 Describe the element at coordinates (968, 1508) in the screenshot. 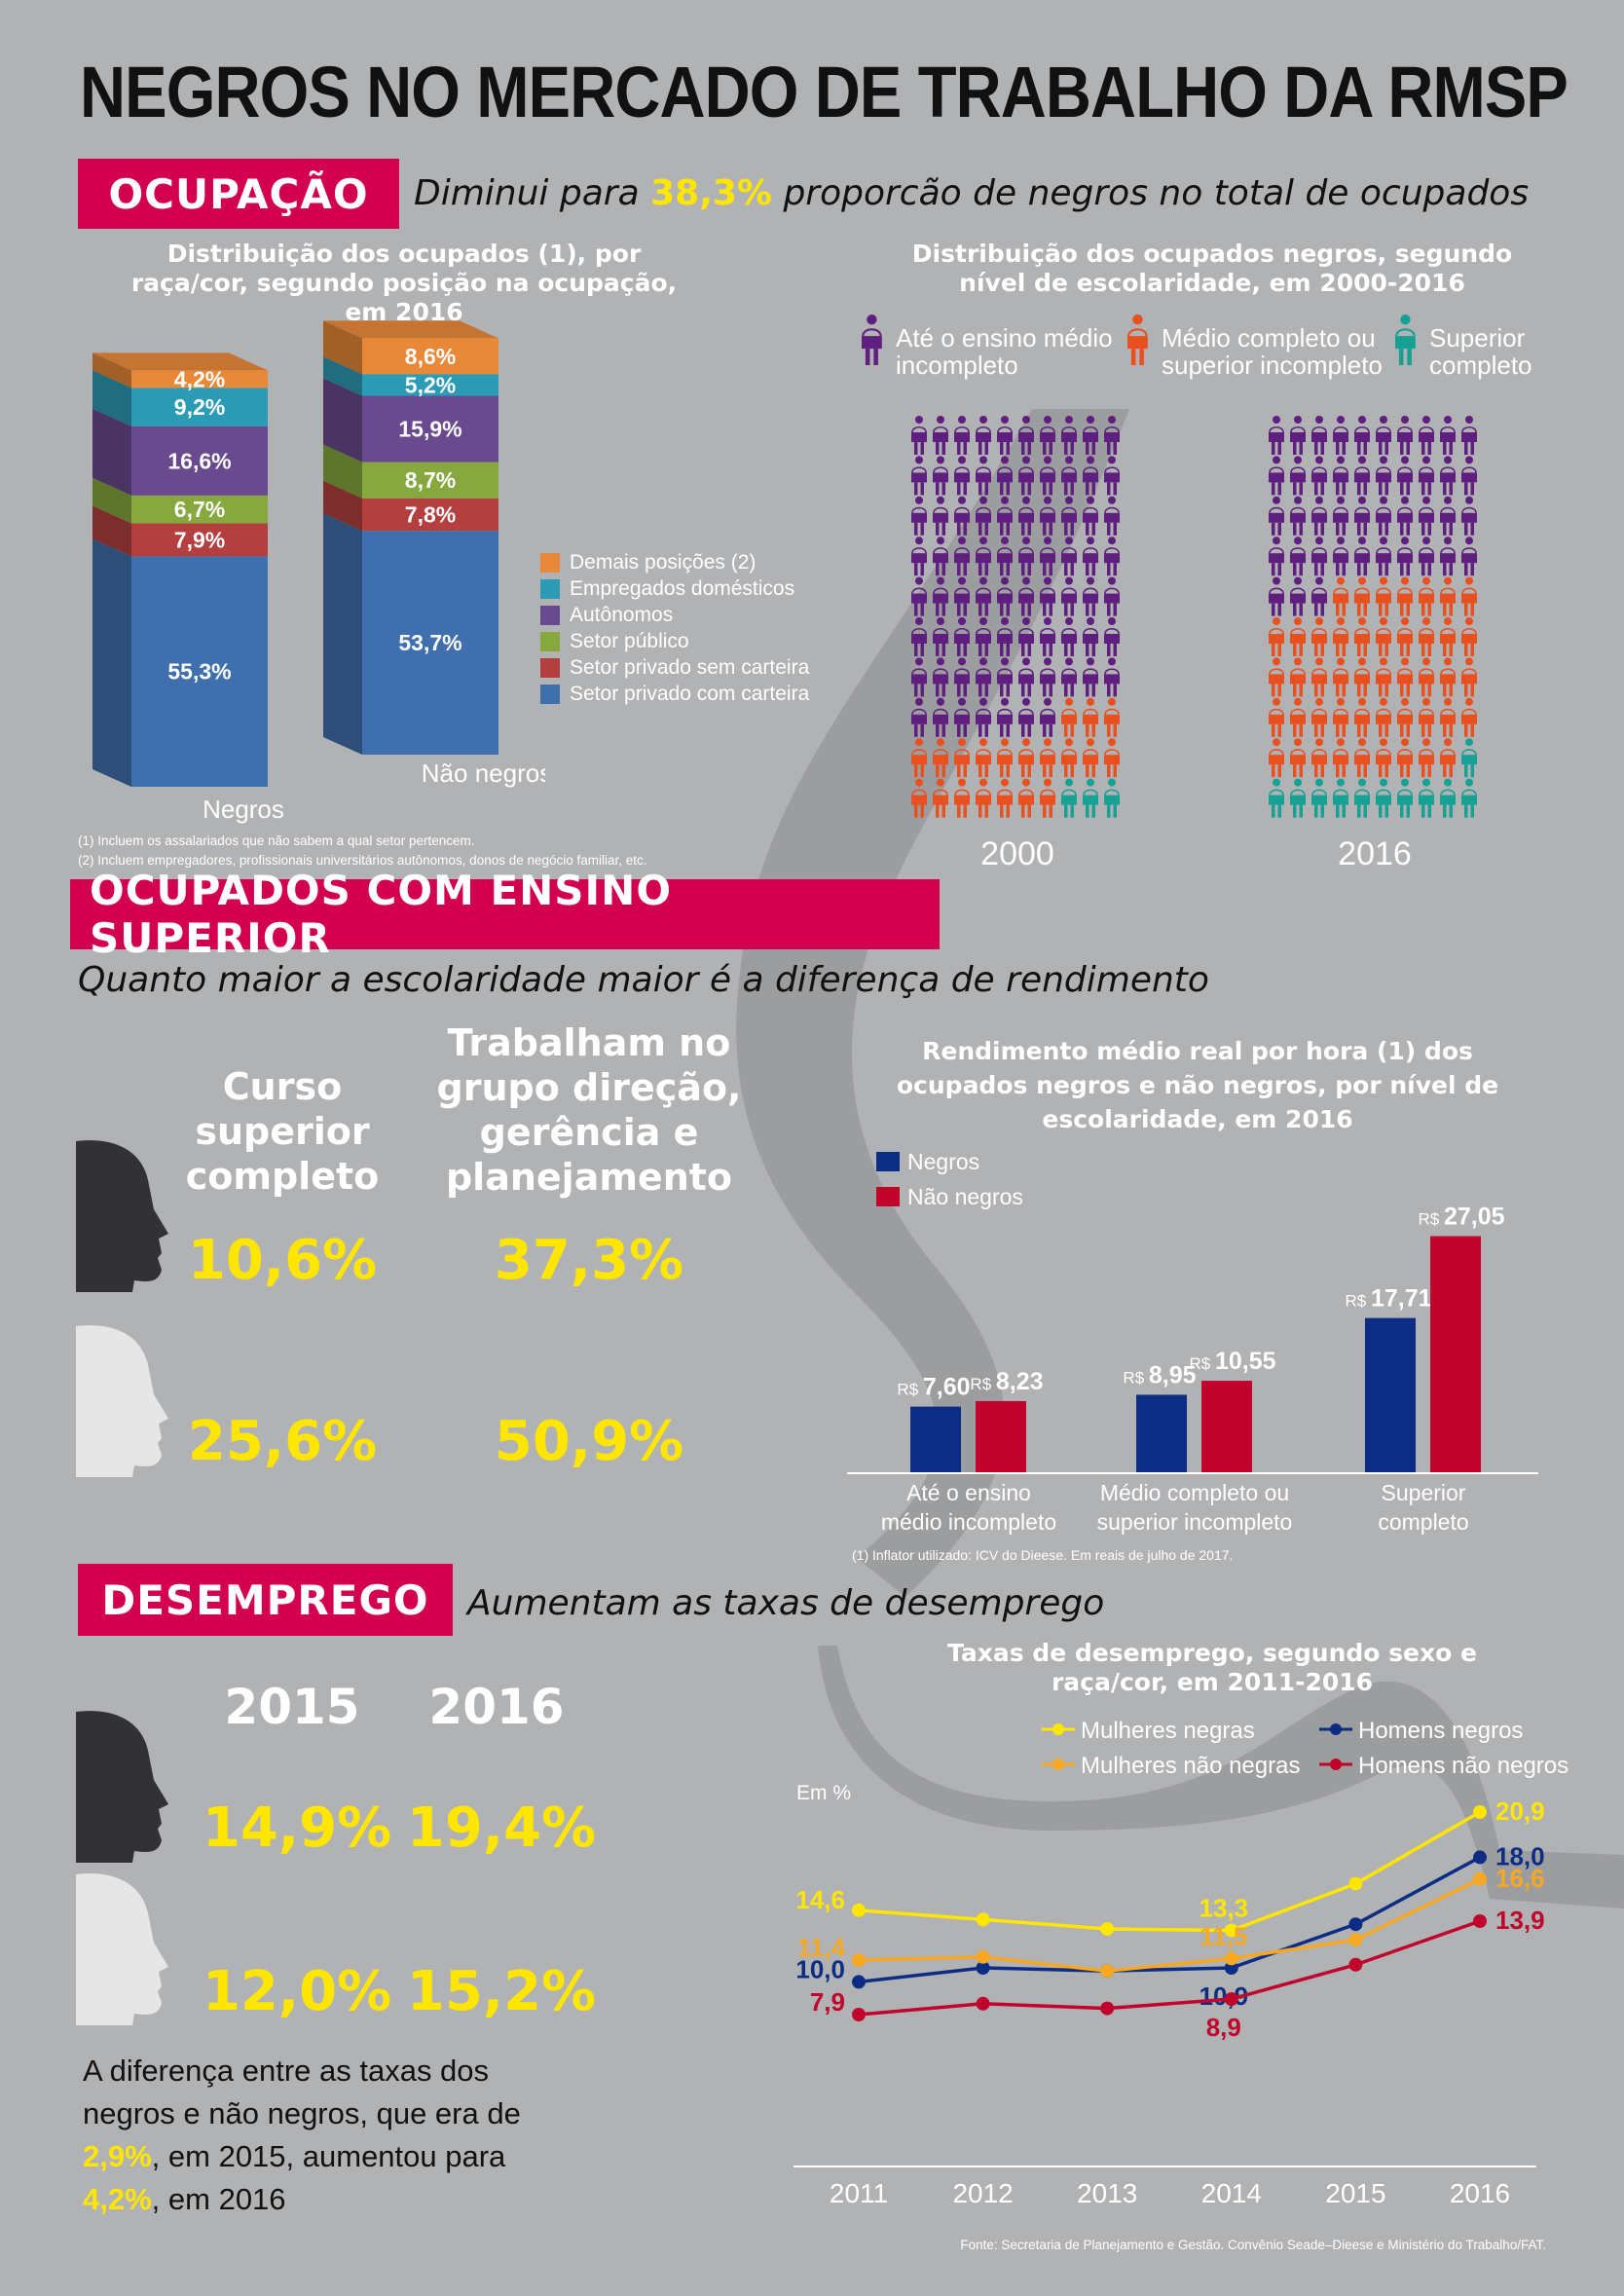

I see `category-label: Até o ensino médio incompleto` at that location.